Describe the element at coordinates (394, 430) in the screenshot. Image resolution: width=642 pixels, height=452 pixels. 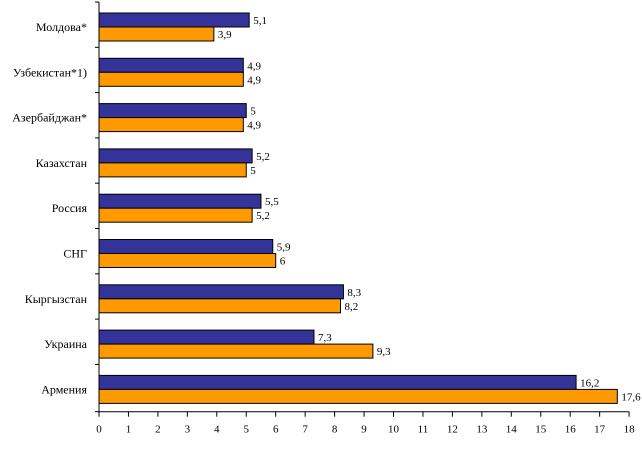
I see `x-tick-label: 10` at that location.